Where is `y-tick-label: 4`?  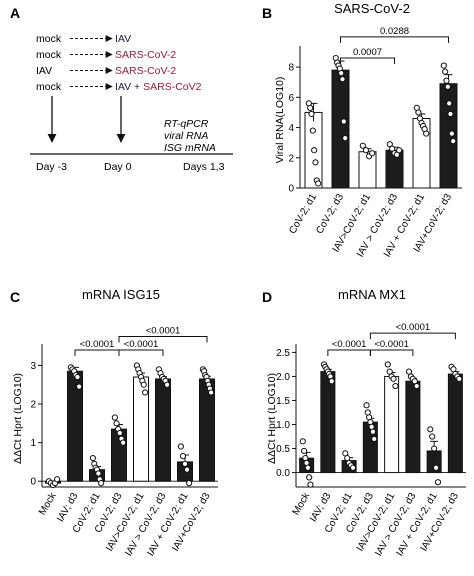 y-tick-label: 4 is located at coordinates (291, 128).